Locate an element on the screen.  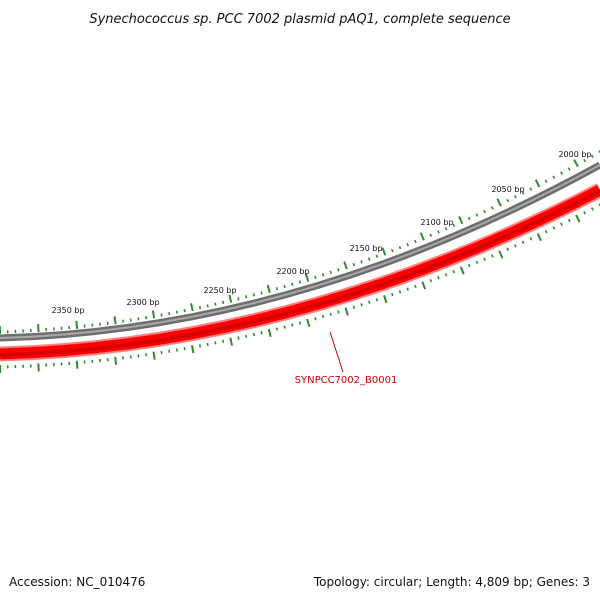
gene-label-synpcc7002-b0001: SYNPCC7002_B0001 is located at coordinates (346, 380).